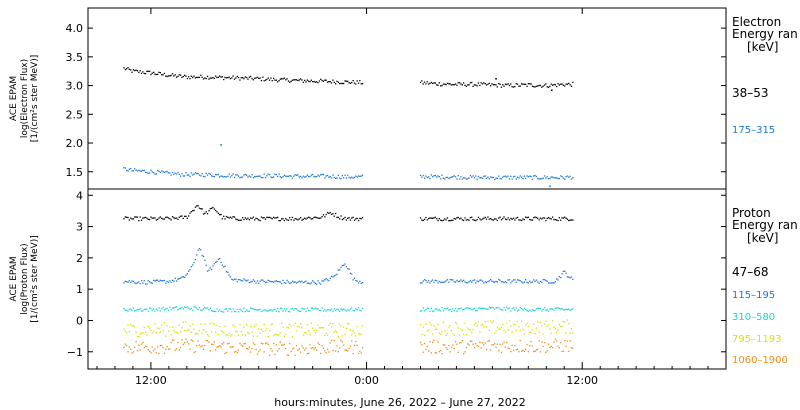 The width and height of the screenshot is (800, 410). I want to click on x-tick-label: 12:00, so click(582, 380).